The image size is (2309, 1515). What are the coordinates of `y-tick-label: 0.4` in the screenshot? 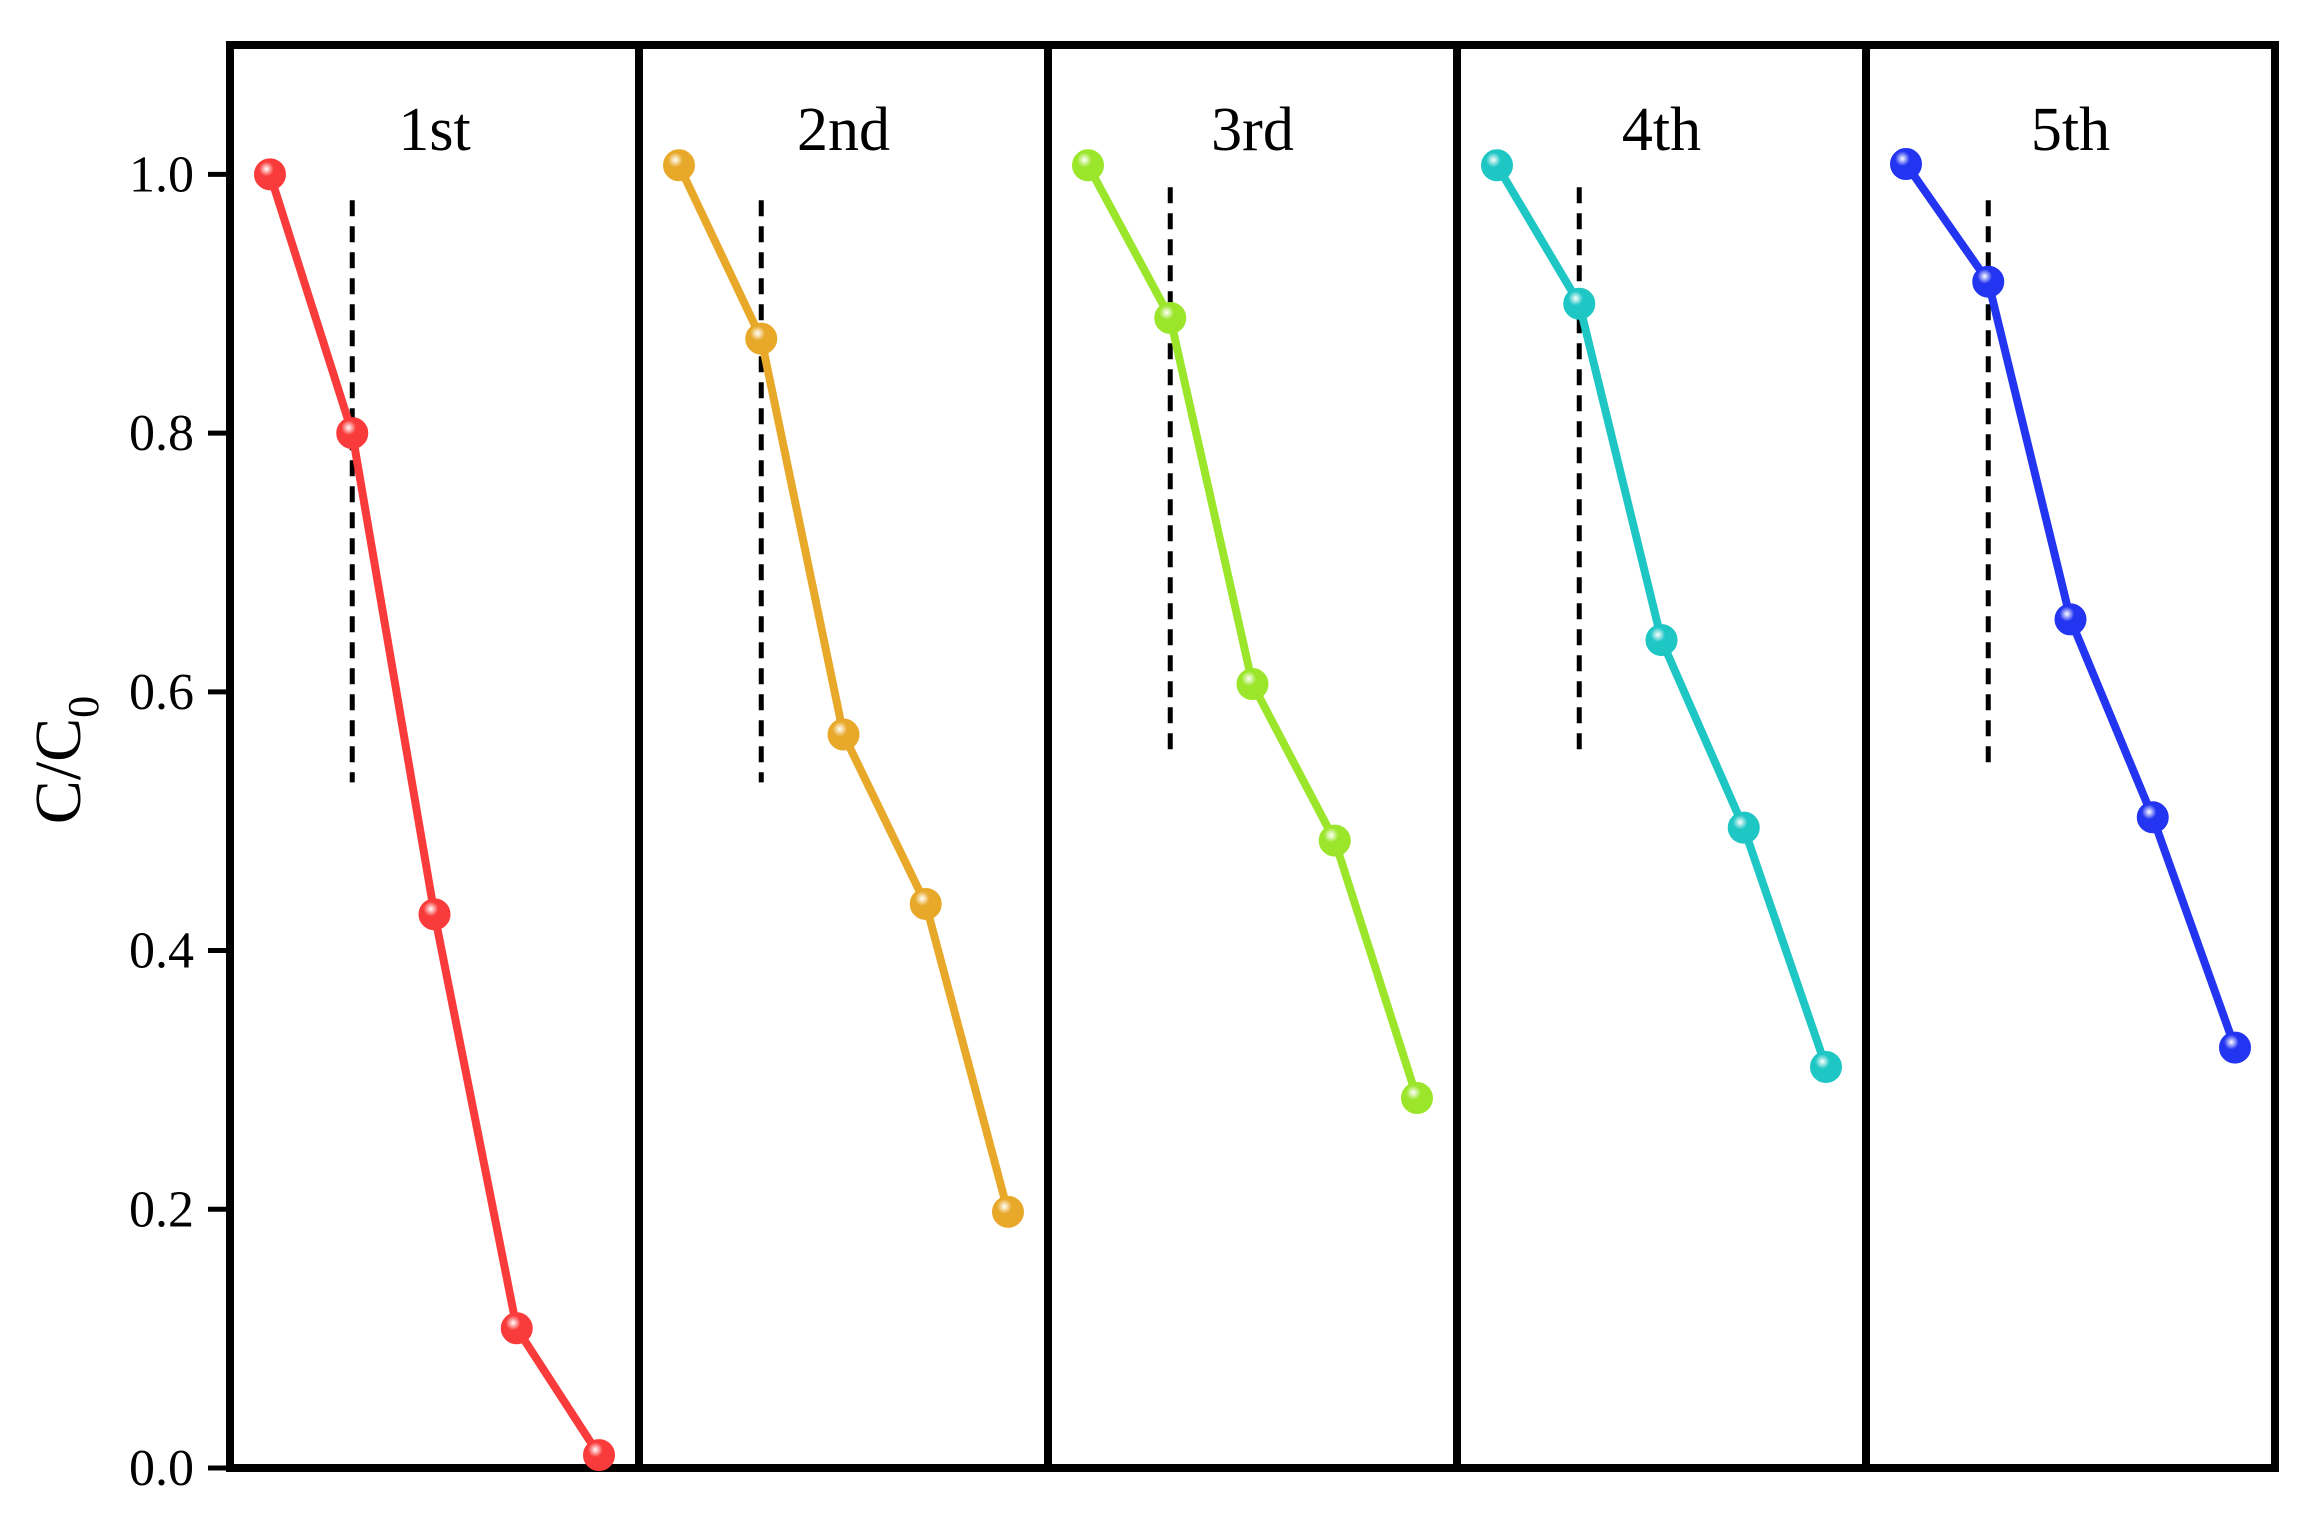 It's located at (161, 951).